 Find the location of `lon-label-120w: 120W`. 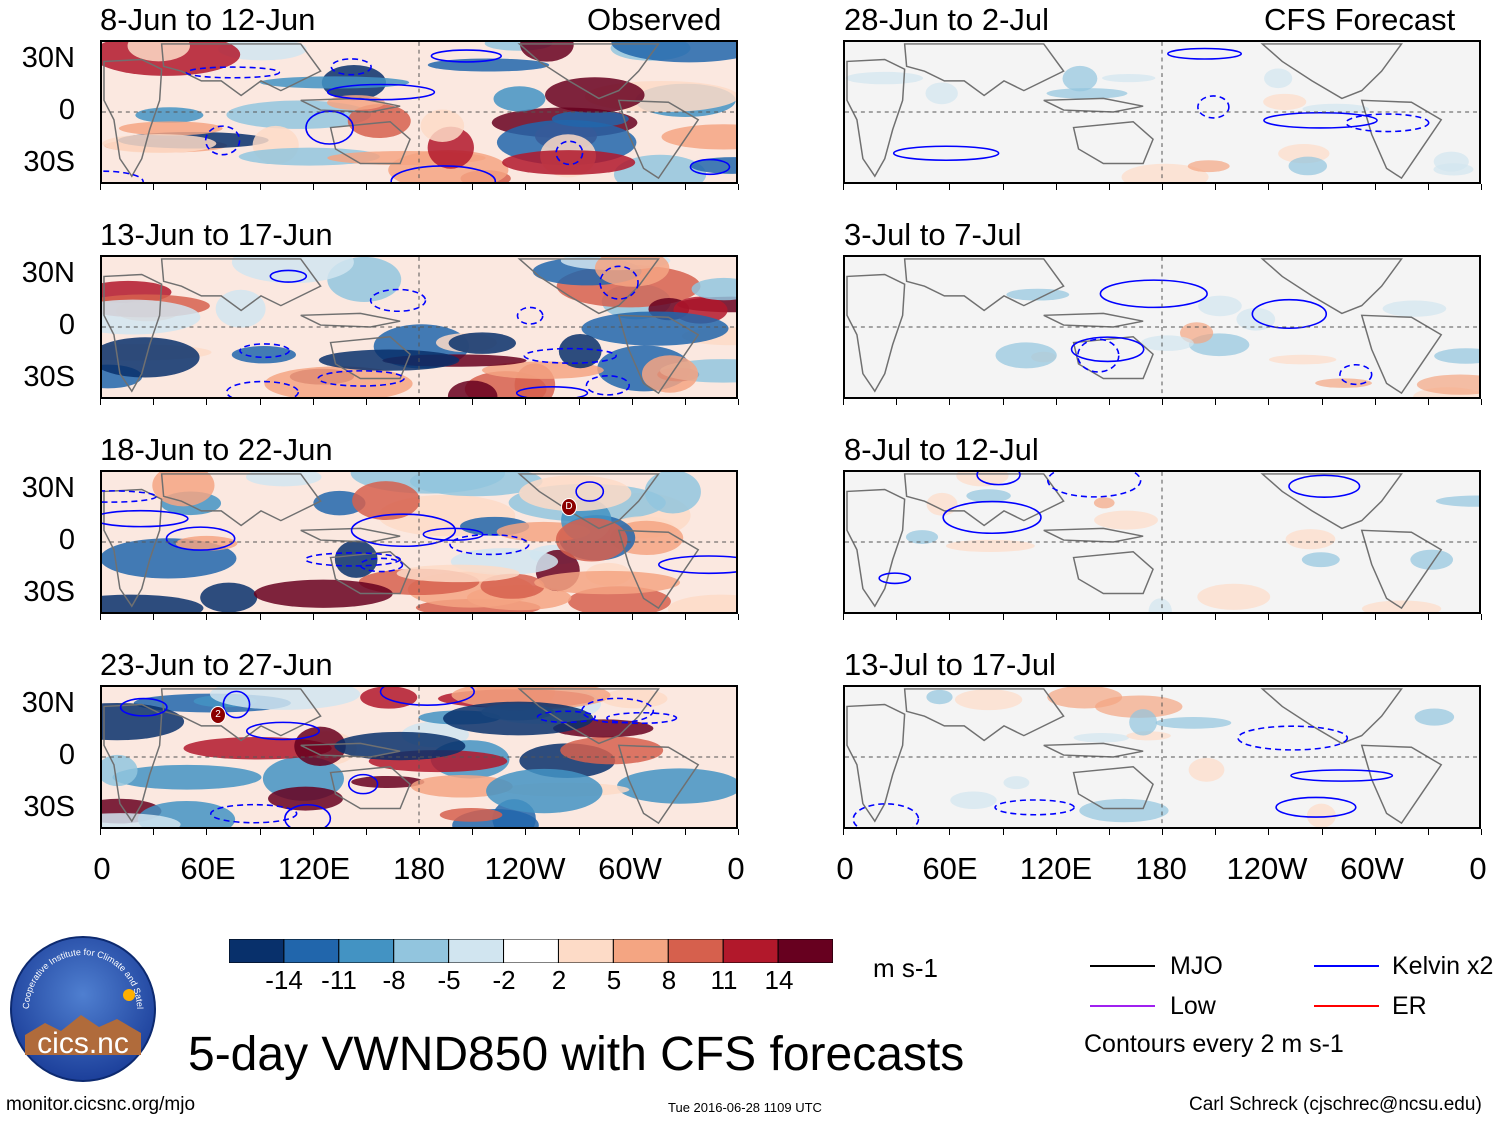

lon-label-120w: 120W is located at coordinates (525, 868).